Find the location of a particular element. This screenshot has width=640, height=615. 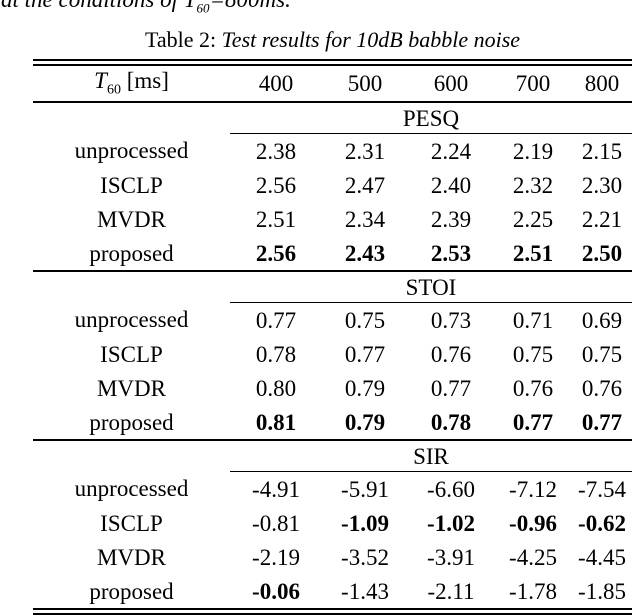

value-cell: 2.38 is located at coordinates (276, 151).